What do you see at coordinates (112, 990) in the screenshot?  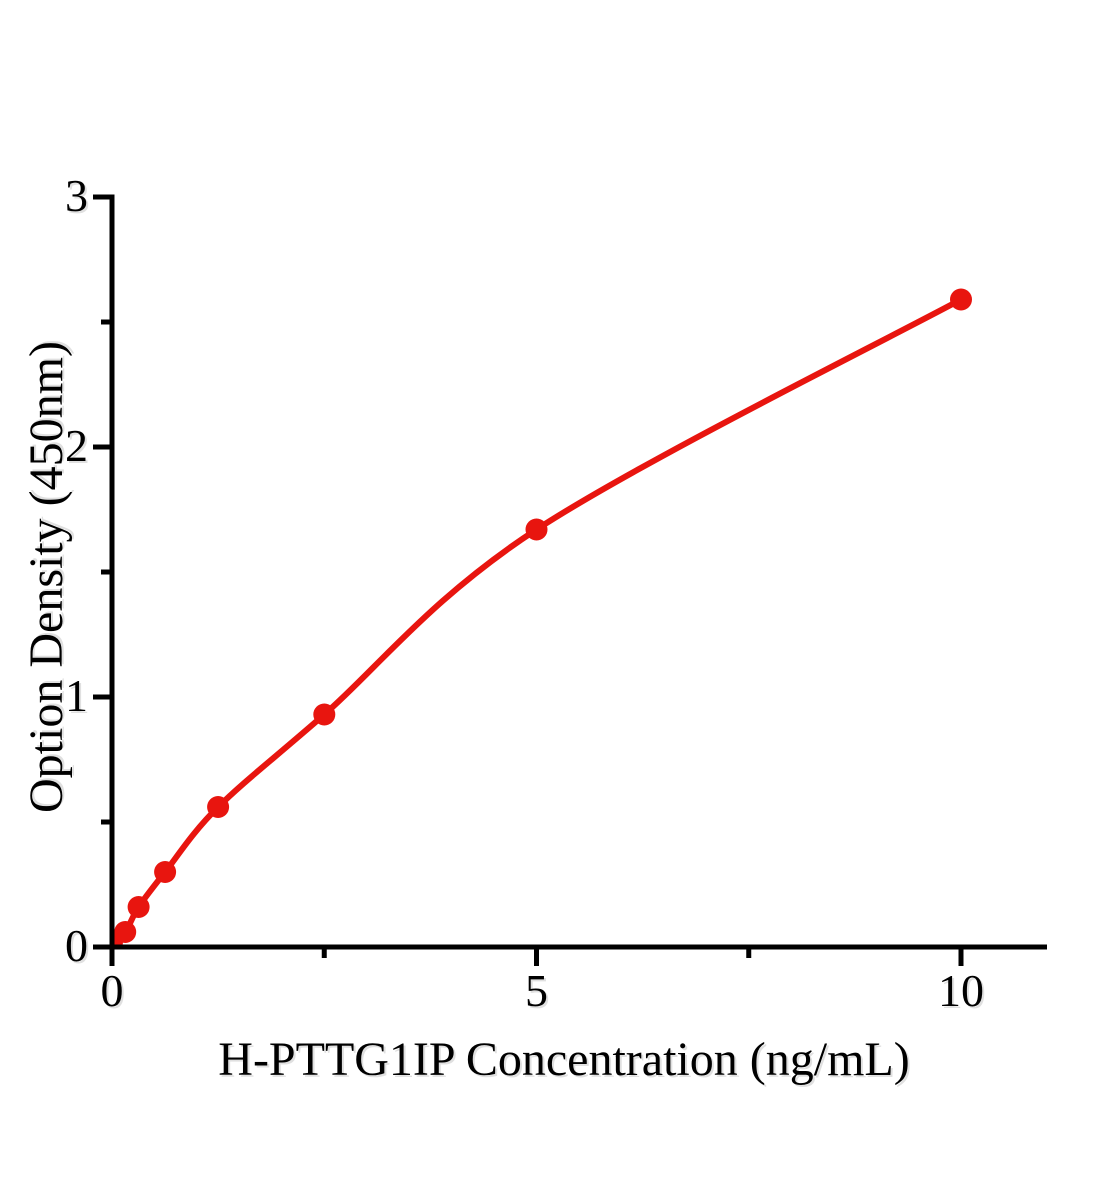 I see `x-tick-label: 0` at bounding box center [112, 990].